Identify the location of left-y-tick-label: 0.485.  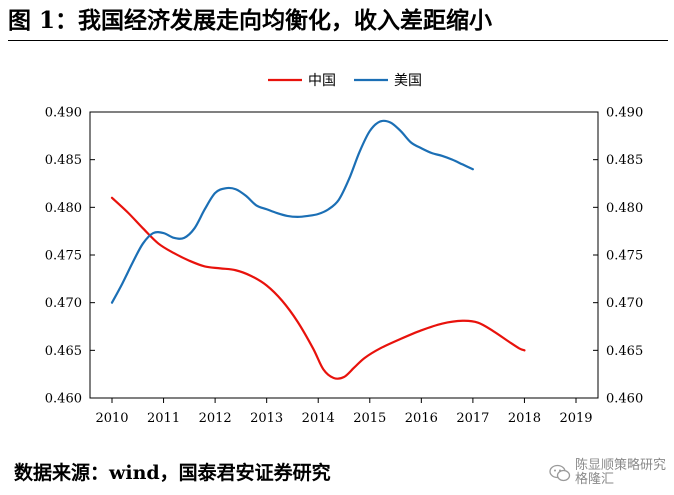
(63, 160).